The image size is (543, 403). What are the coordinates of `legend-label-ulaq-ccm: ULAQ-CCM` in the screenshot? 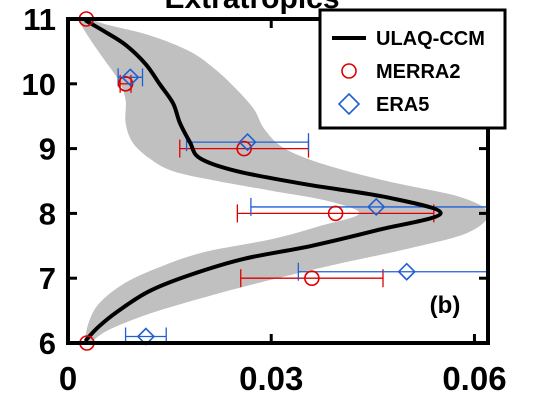 It's located at (430, 39).